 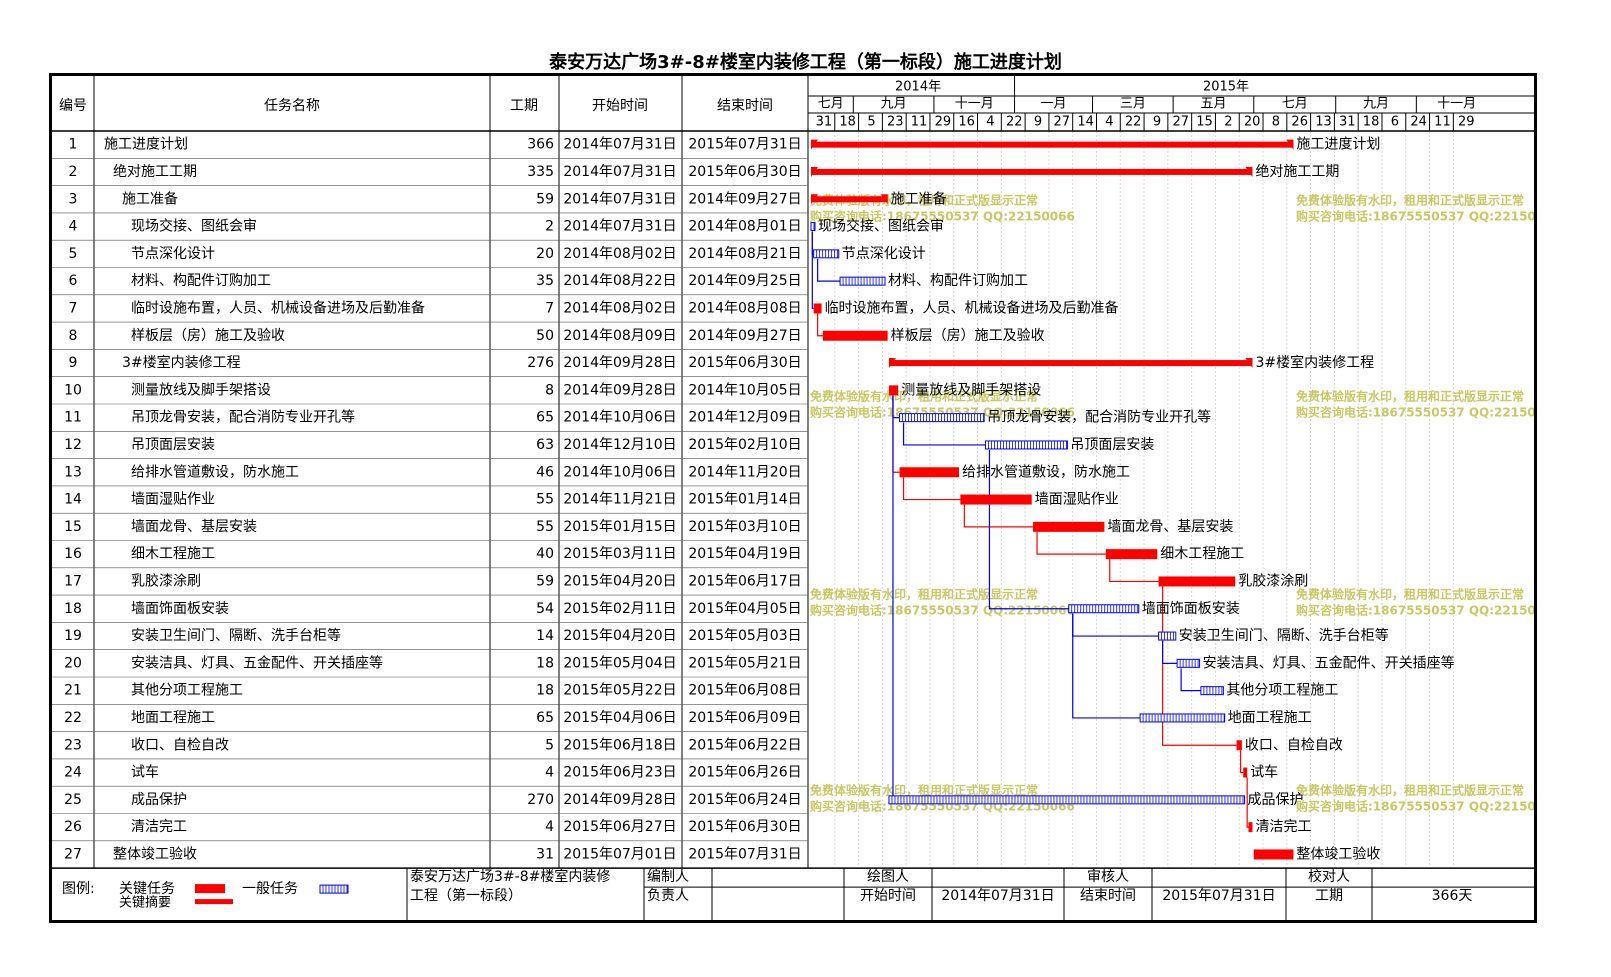 What do you see at coordinates (73, 308) in the screenshot?
I see `task-number: 7` at bounding box center [73, 308].